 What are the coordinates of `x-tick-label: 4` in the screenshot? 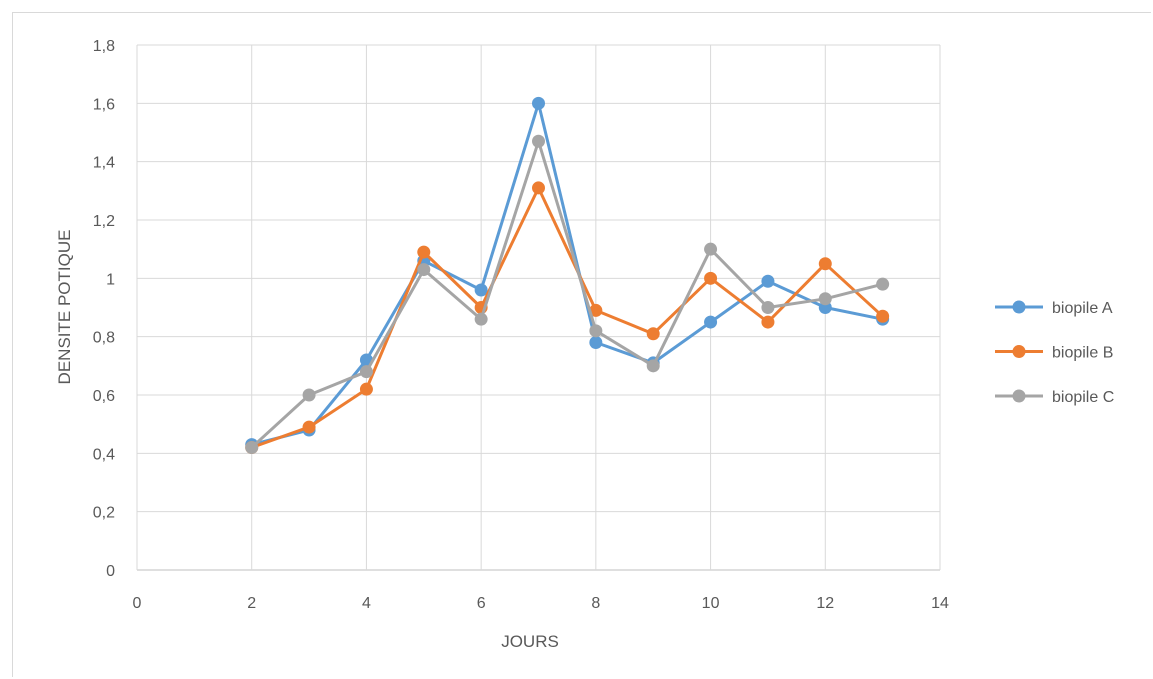 It's located at (366, 603).